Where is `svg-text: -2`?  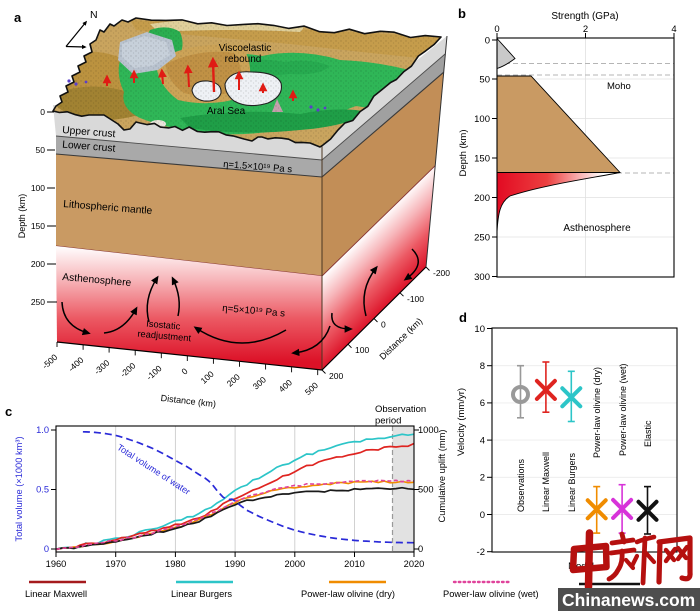
svg-text: -2 is located at coordinates (481, 552).